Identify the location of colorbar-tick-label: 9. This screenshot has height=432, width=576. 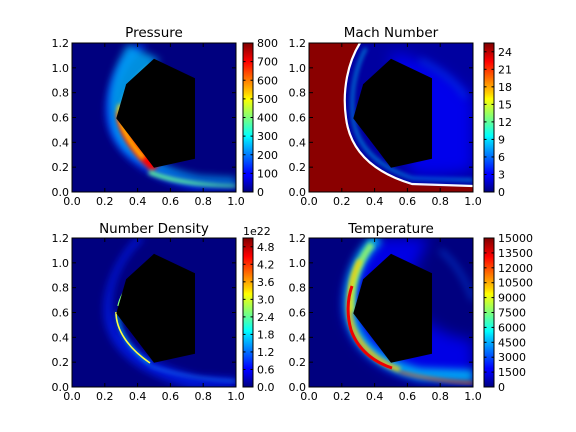
(501, 139).